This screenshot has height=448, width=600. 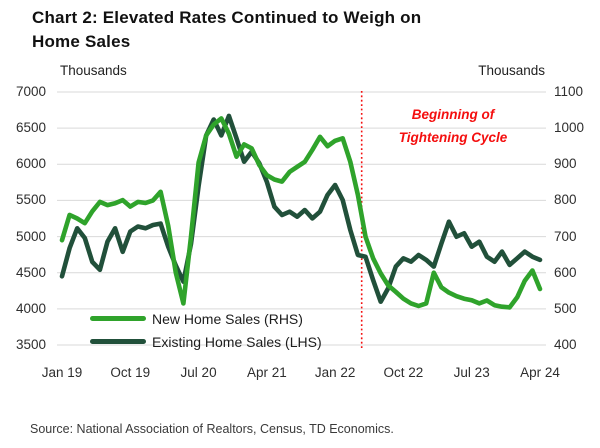 What do you see at coordinates (453, 126) in the screenshot?
I see `tightening-cycle-annotation: Beginning of Tightening Cycle` at bounding box center [453, 126].